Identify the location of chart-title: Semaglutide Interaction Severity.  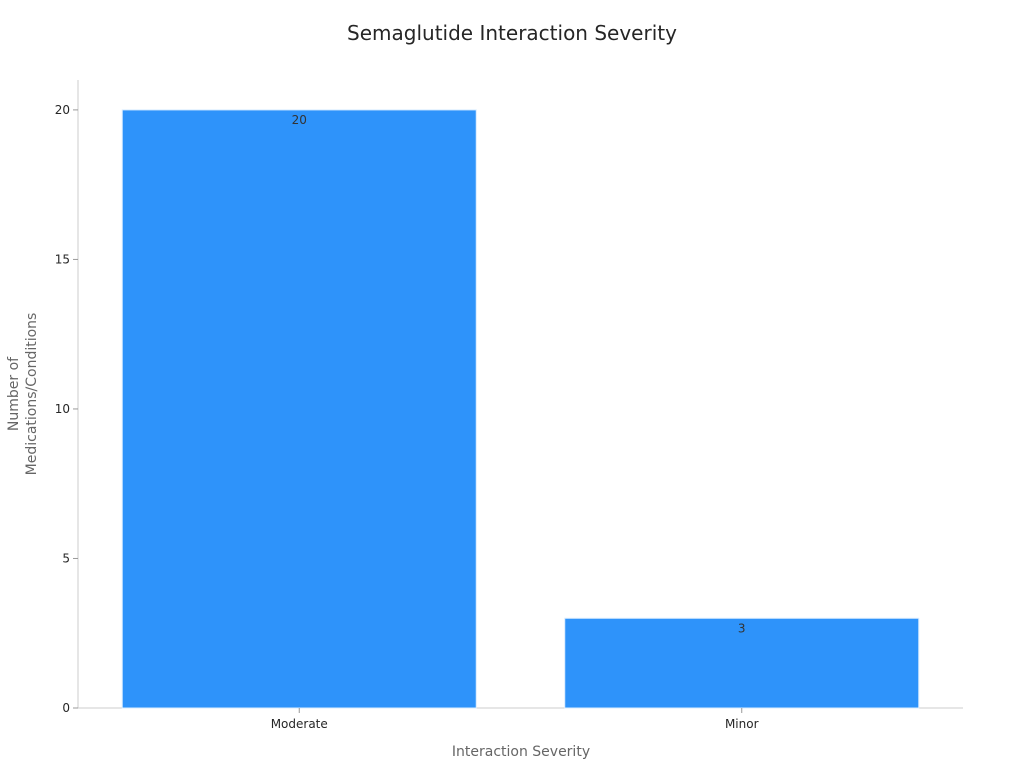
(512, 33).